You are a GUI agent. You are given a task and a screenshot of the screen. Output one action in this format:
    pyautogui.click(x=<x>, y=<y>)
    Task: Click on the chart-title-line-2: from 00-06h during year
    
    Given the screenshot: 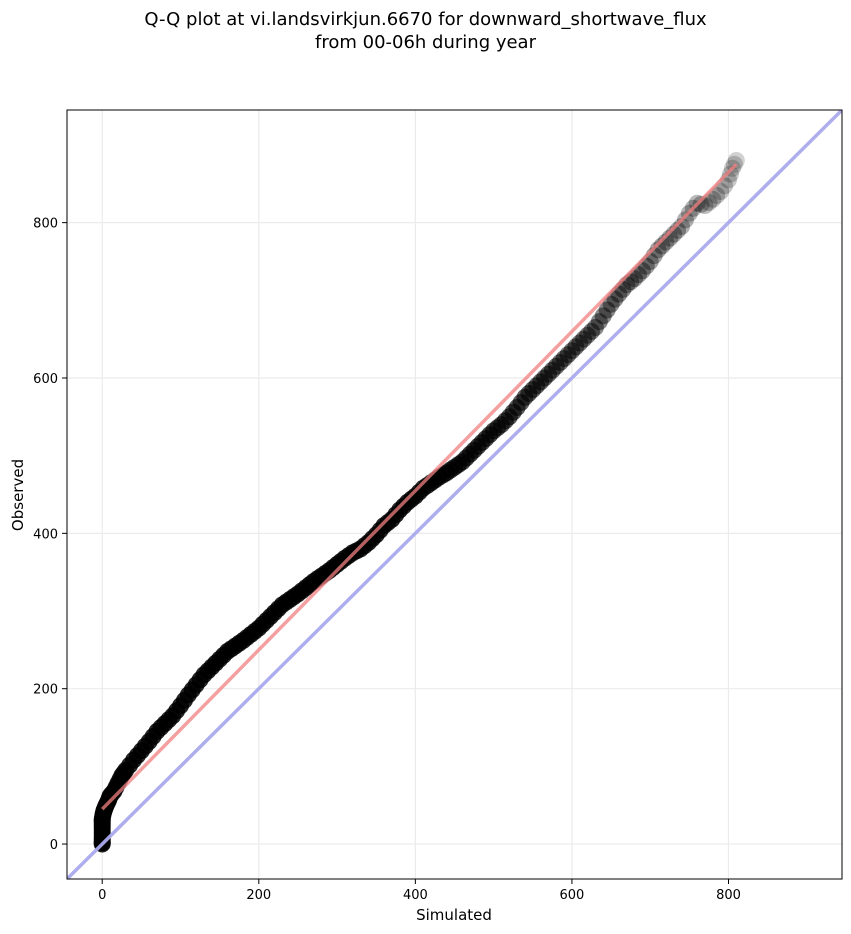 What is the action you would take?
    pyautogui.click(x=425, y=42)
    